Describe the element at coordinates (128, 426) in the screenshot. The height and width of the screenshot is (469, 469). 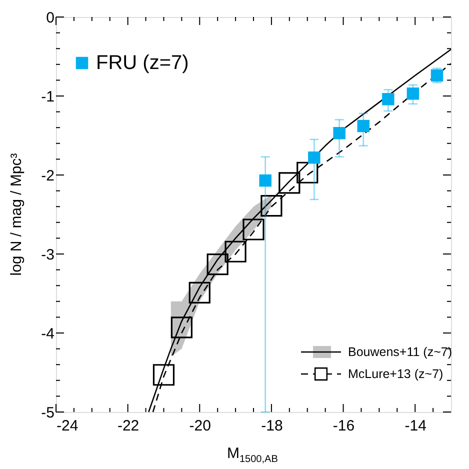
I see `x-tick-label: -22` at that location.